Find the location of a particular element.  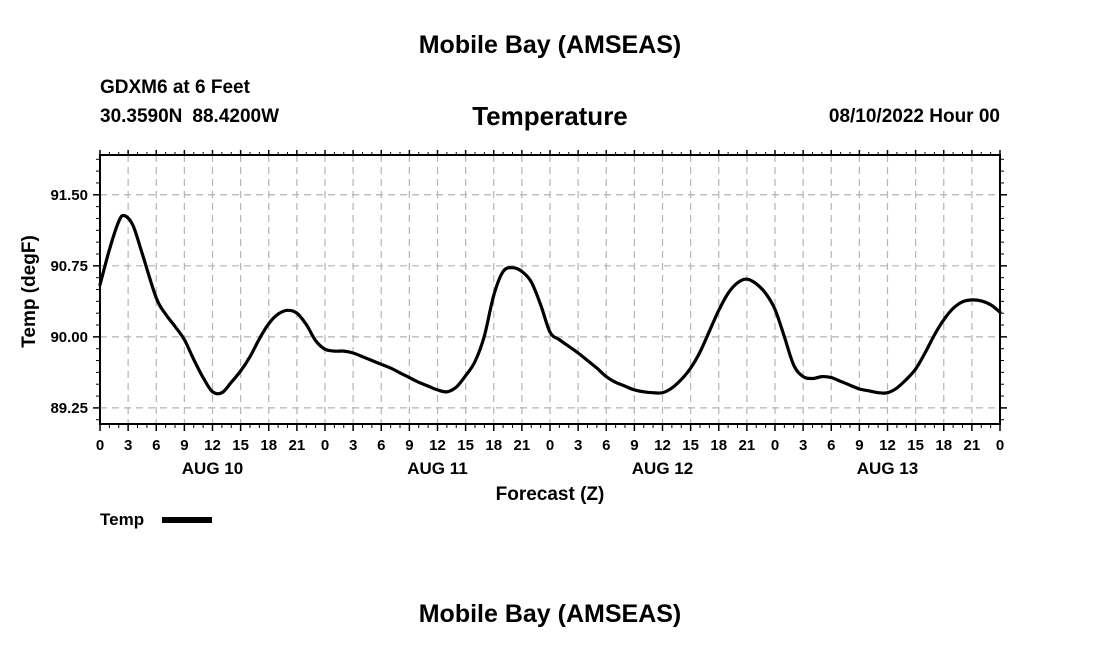

footer-title: Mobile Bay (AMSEAS) is located at coordinates (550, 614).